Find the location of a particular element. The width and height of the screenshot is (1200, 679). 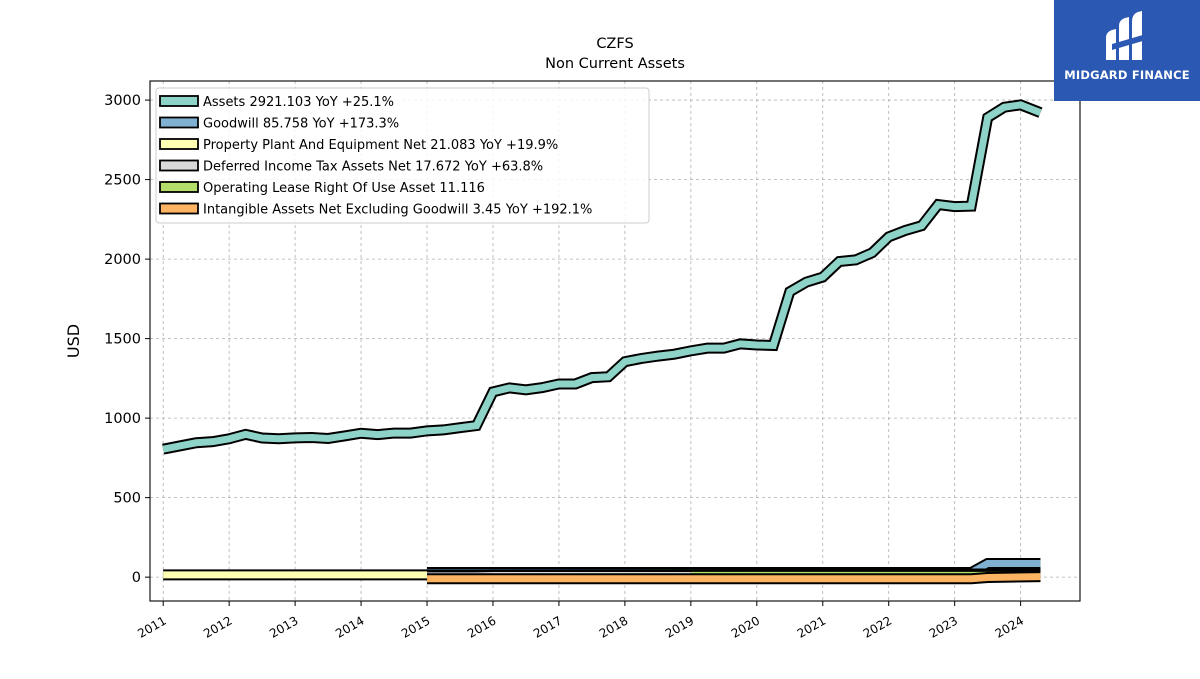

midgard-logo-icon is located at coordinates (1127, 38).